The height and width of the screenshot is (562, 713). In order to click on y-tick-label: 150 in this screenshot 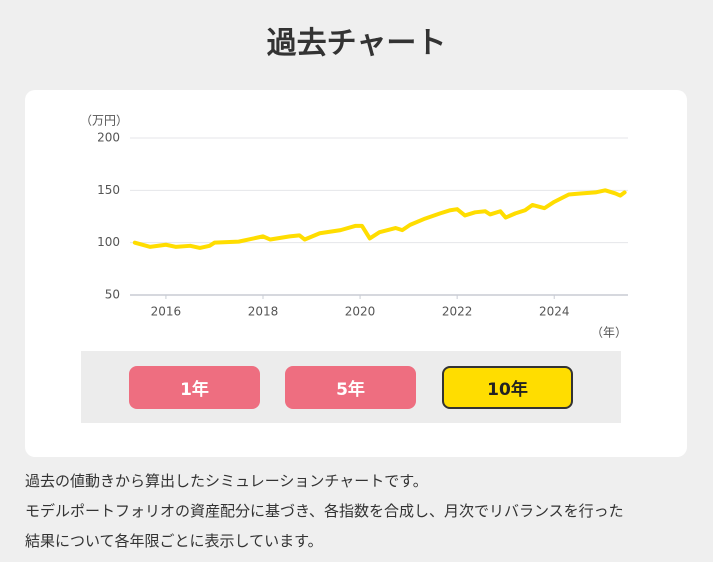, I will do `click(108, 190)`.